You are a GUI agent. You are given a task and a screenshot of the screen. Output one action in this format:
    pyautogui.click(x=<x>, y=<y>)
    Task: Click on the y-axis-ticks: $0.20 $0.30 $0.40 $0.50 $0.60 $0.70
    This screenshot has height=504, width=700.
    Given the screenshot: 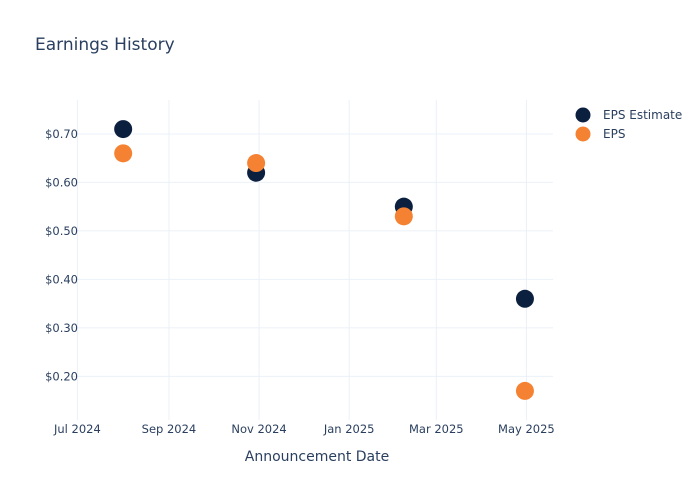 What is the action you would take?
    pyautogui.click(x=61, y=255)
    